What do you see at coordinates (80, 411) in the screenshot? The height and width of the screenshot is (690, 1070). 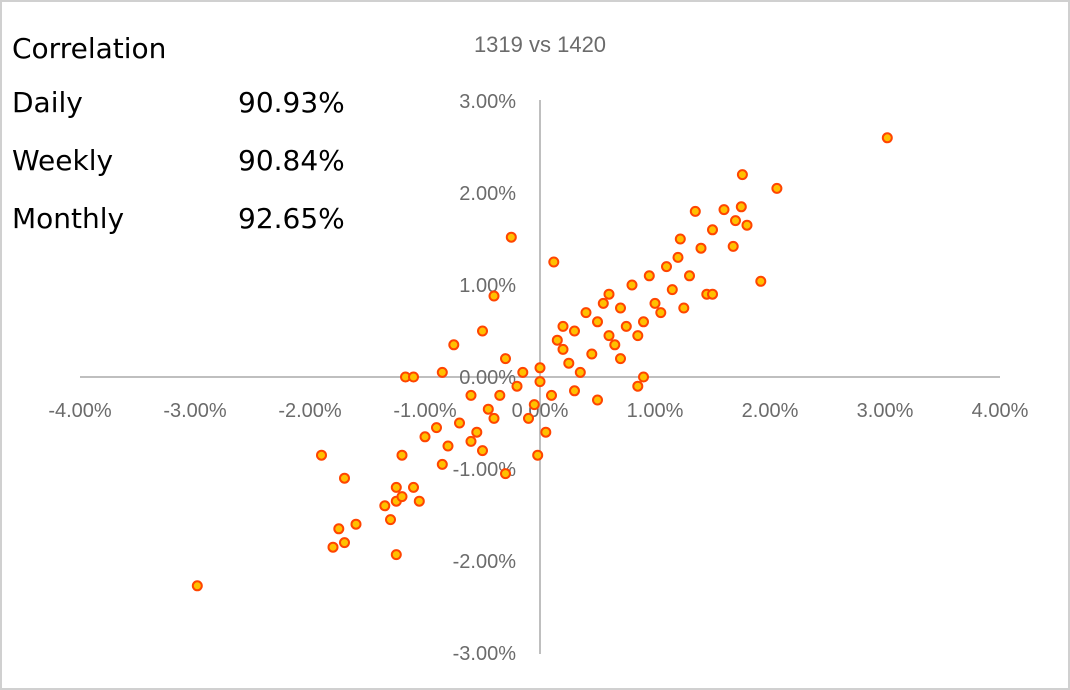 I see `x-tick-label: -4.00%` at bounding box center [80, 411].